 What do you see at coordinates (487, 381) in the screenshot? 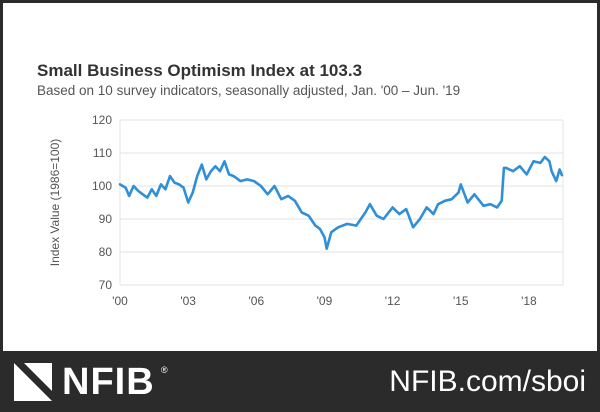
I see `footer-url: NFIB.com/sboi` at bounding box center [487, 381].